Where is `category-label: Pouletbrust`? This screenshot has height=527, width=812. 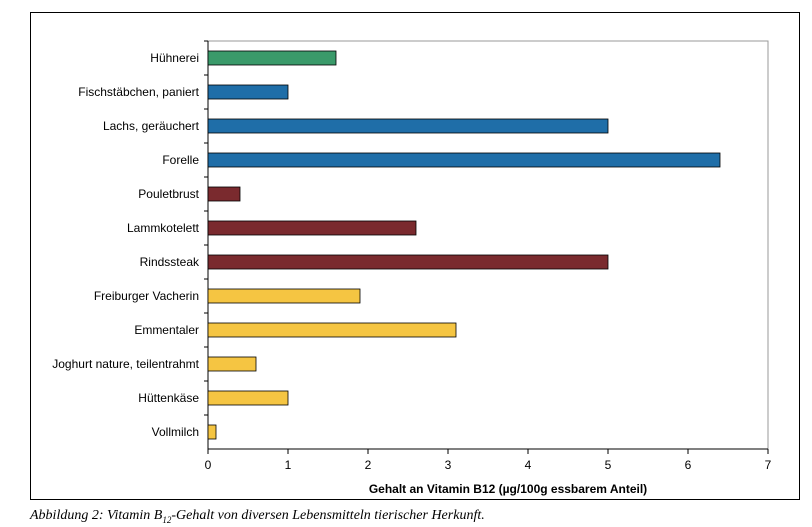 category-label: Pouletbrust is located at coordinates (168, 194).